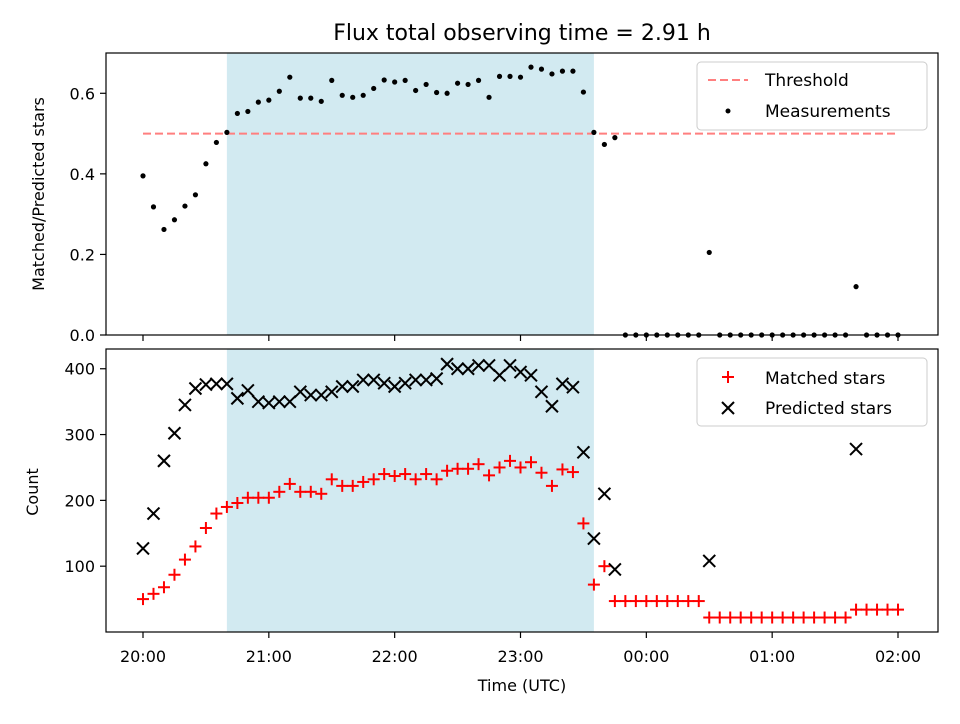  What do you see at coordinates (728, 111) in the screenshot?
I see `legend-measurements-swatch` at bounding box center [728, 111].